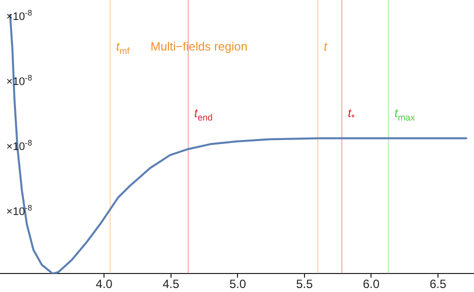  What do you see at coordinates (352, 114) in the screenshot?
I see `ref-line-label: t*` at bounding box center [352, 114].